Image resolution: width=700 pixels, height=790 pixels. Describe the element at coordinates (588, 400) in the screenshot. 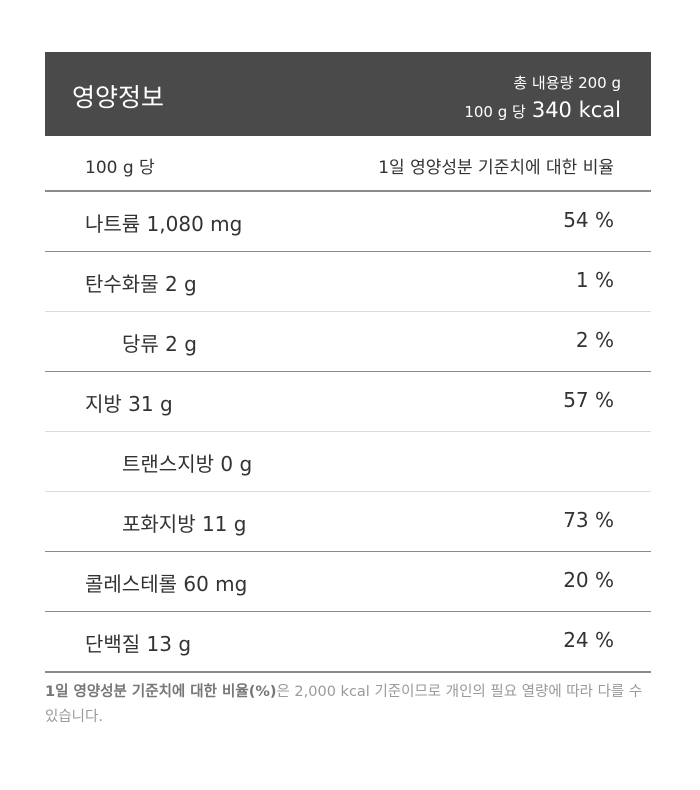

I see `nutrient-percent: 57 %` at that location.